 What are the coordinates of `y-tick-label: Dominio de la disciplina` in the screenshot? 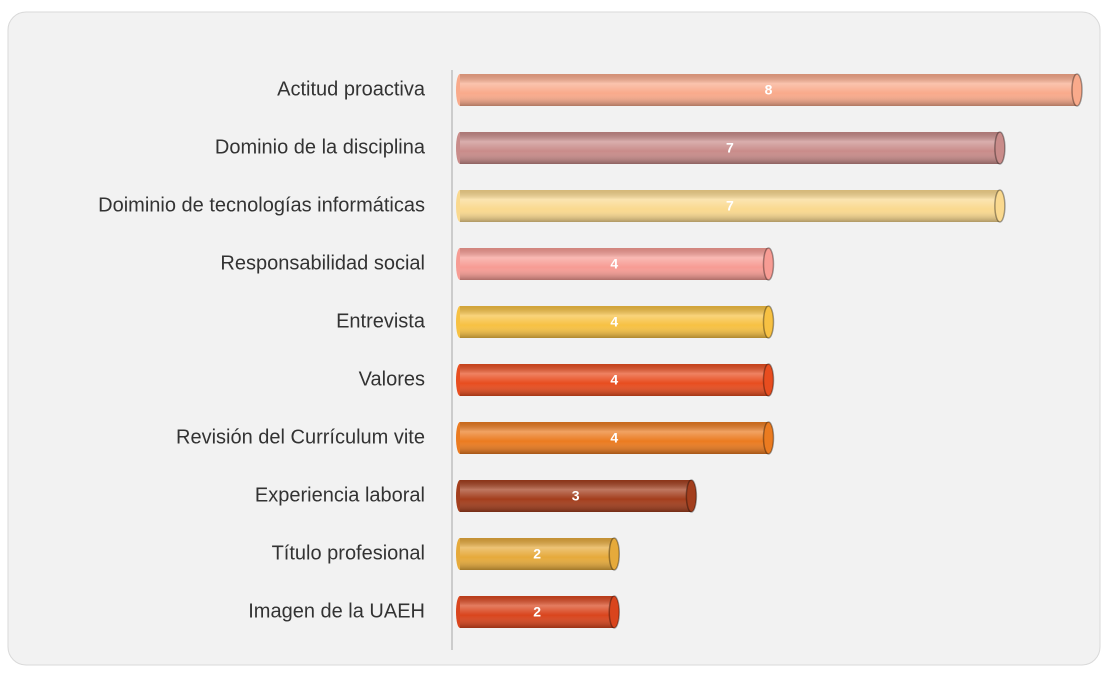 It's located at (320, 147).